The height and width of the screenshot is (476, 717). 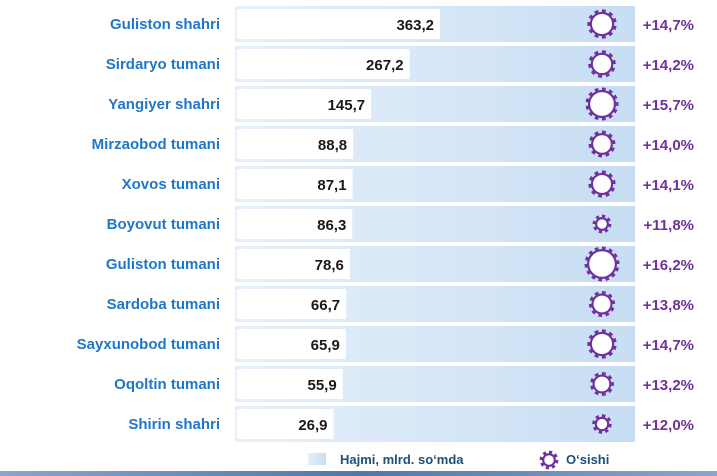 I want to click on growth-label: +13,8%, so click(x=668, y=305).